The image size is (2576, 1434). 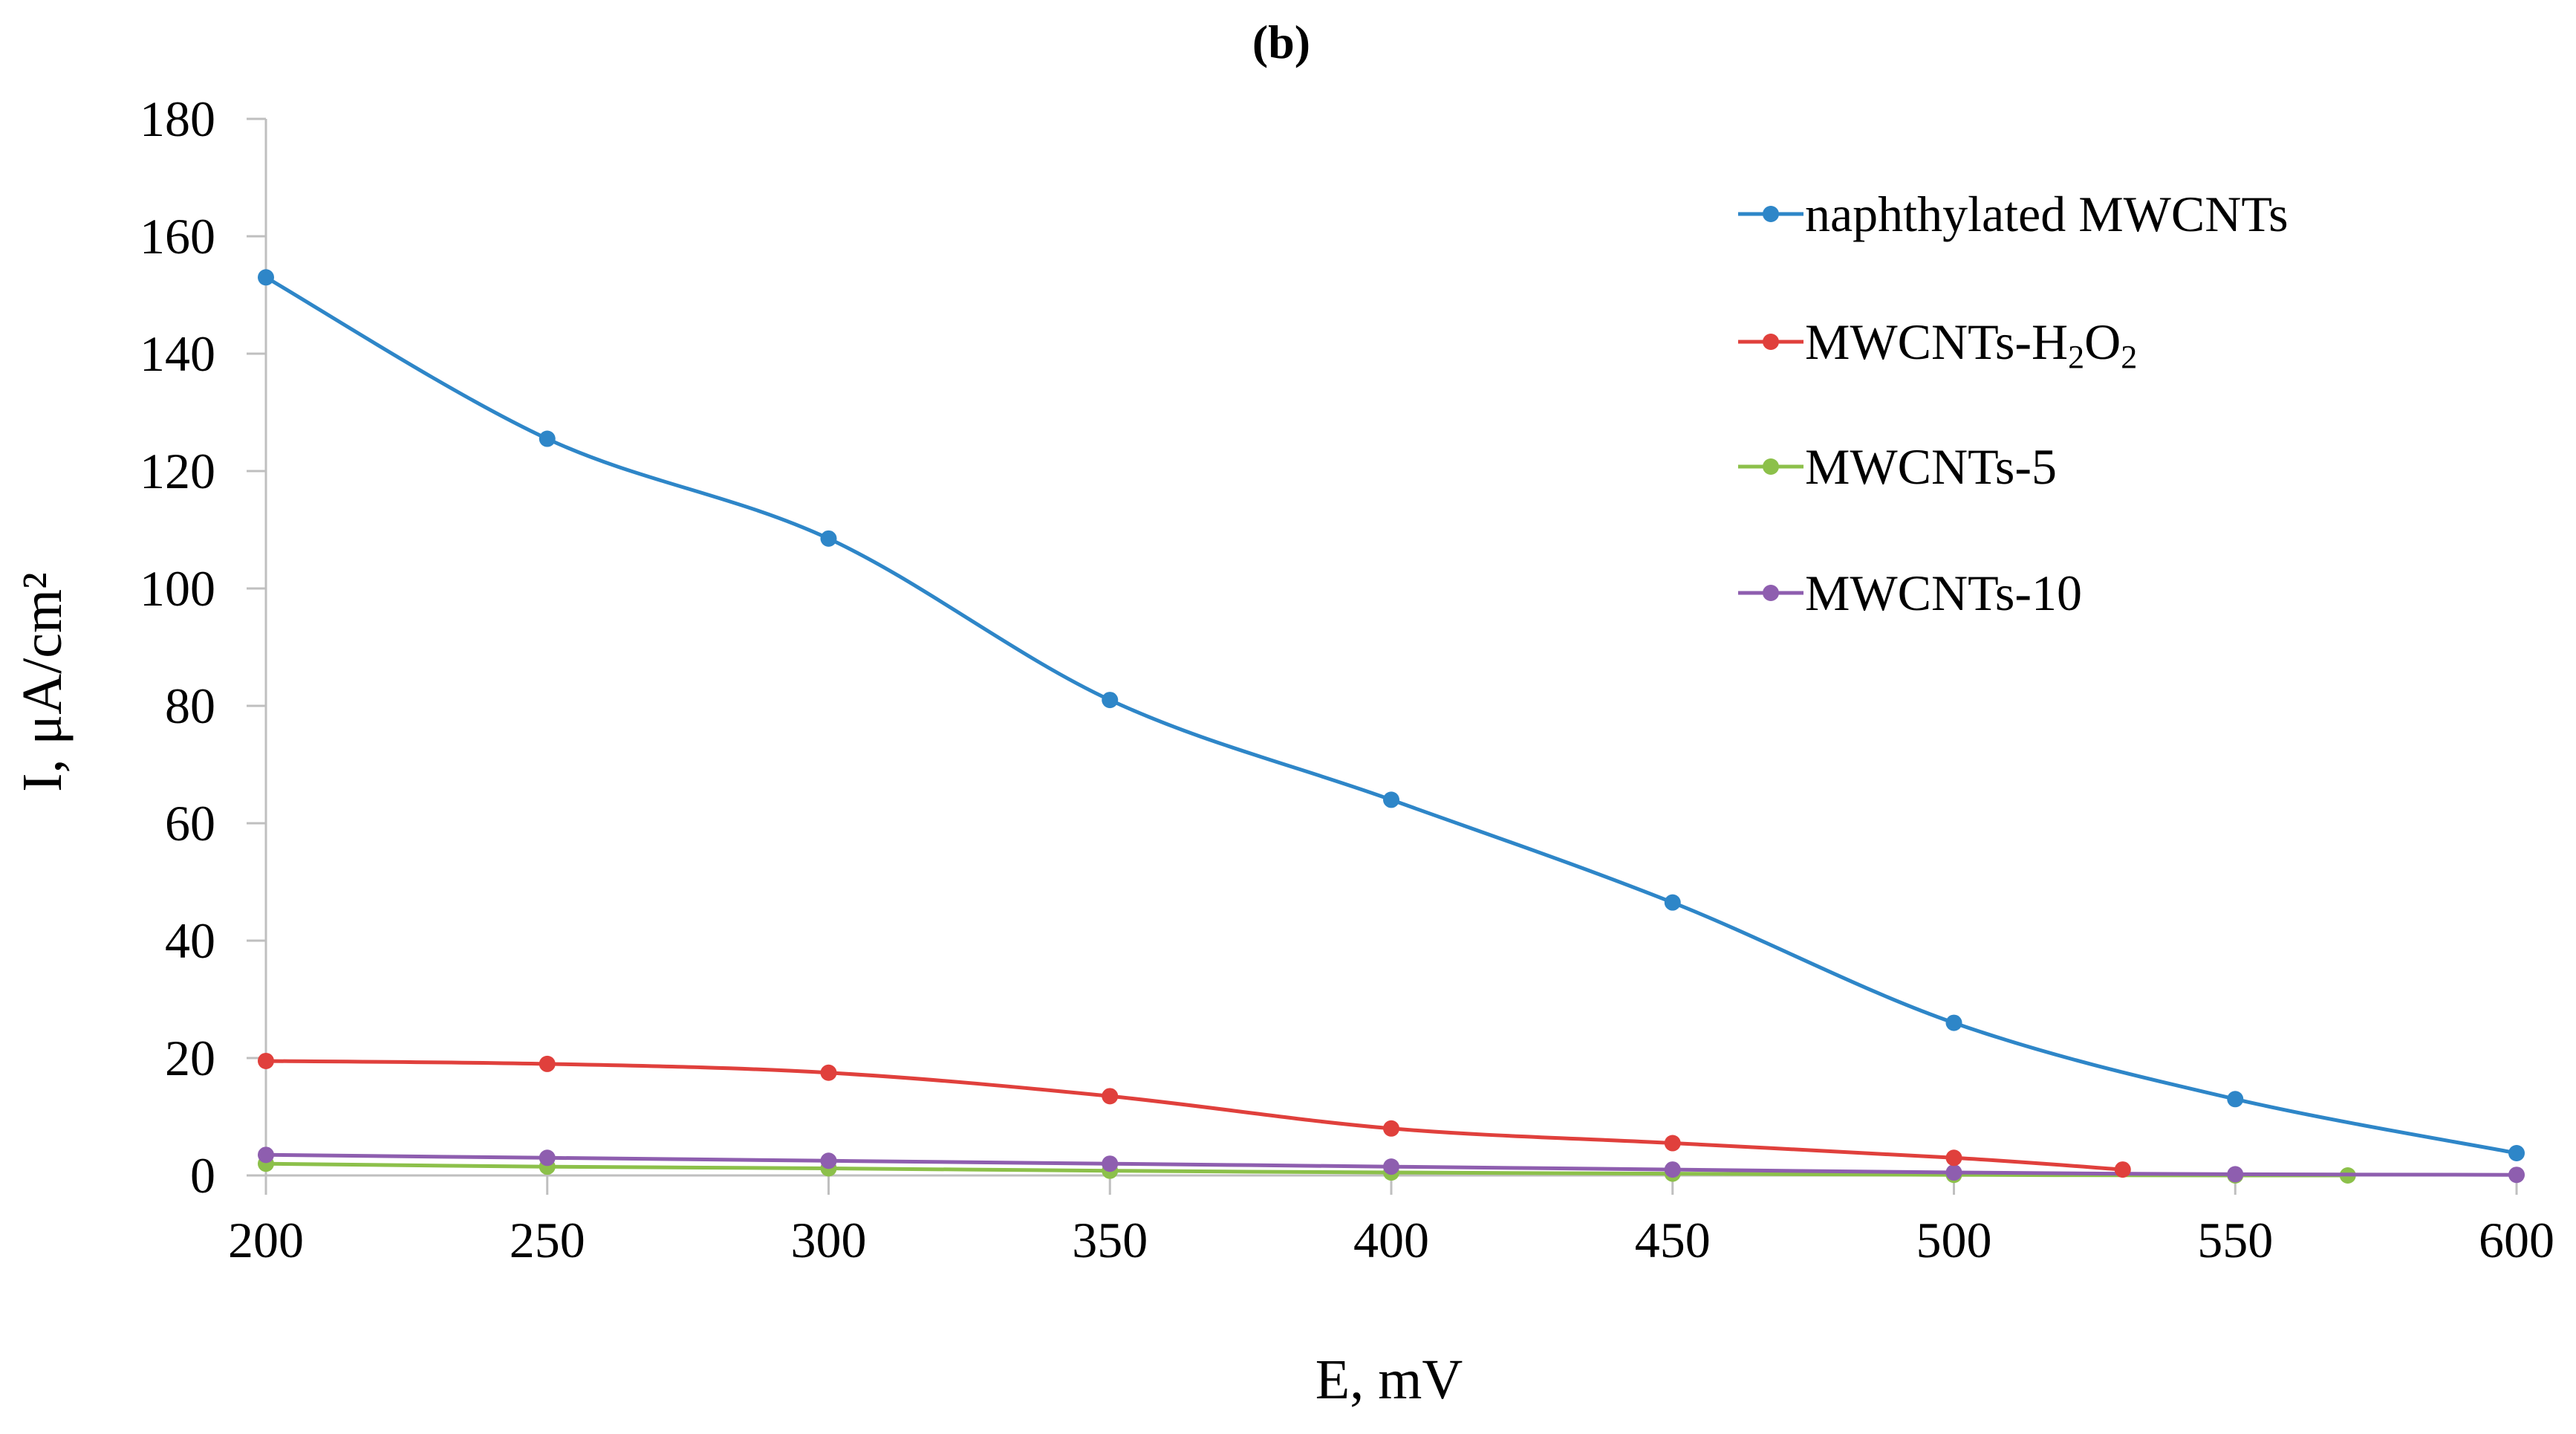 What do you see at coordinates (190, 823) in the screenshot?
I see `y-tick-label: 60` at bounding box center [190, 823].